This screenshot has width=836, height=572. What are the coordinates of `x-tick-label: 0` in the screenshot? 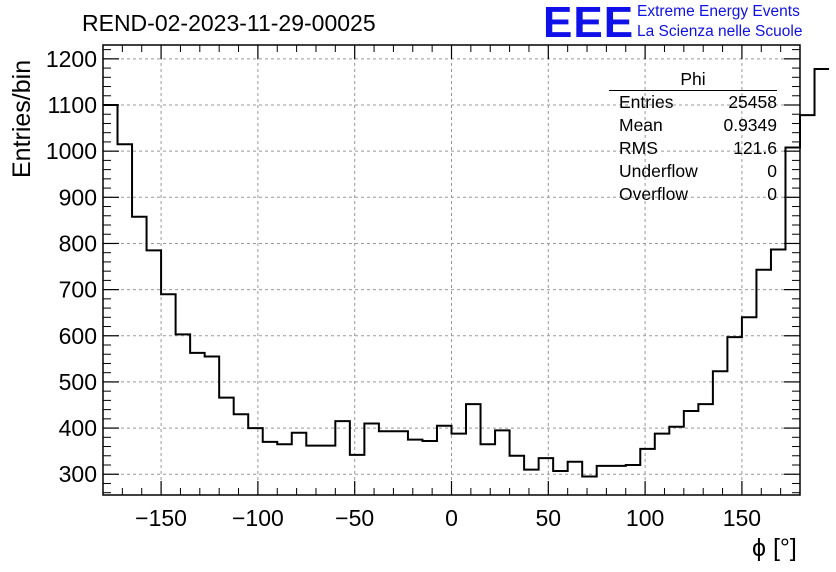 It's located at (451, 518).